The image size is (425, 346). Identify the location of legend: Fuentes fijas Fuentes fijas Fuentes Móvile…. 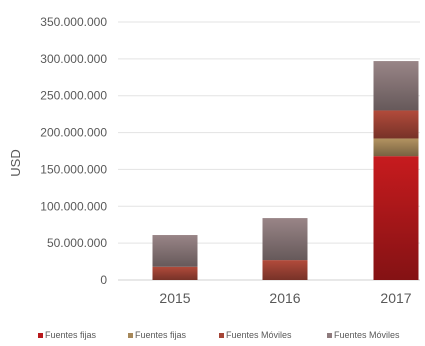
(219, 335).